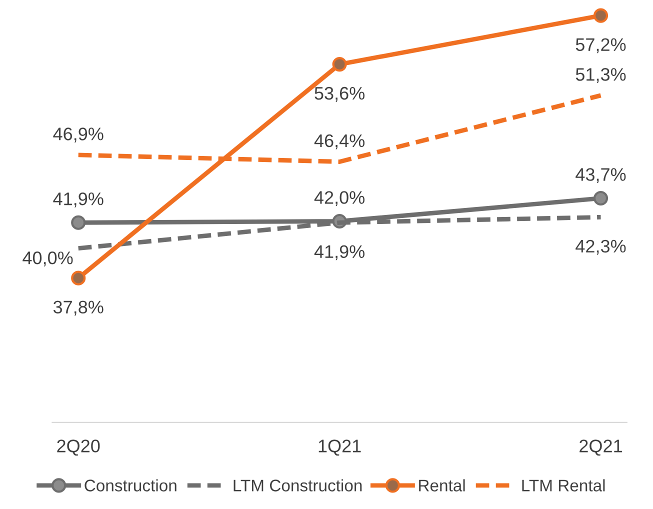  I want to click on data-label: 37,8%, so click(78, 308).